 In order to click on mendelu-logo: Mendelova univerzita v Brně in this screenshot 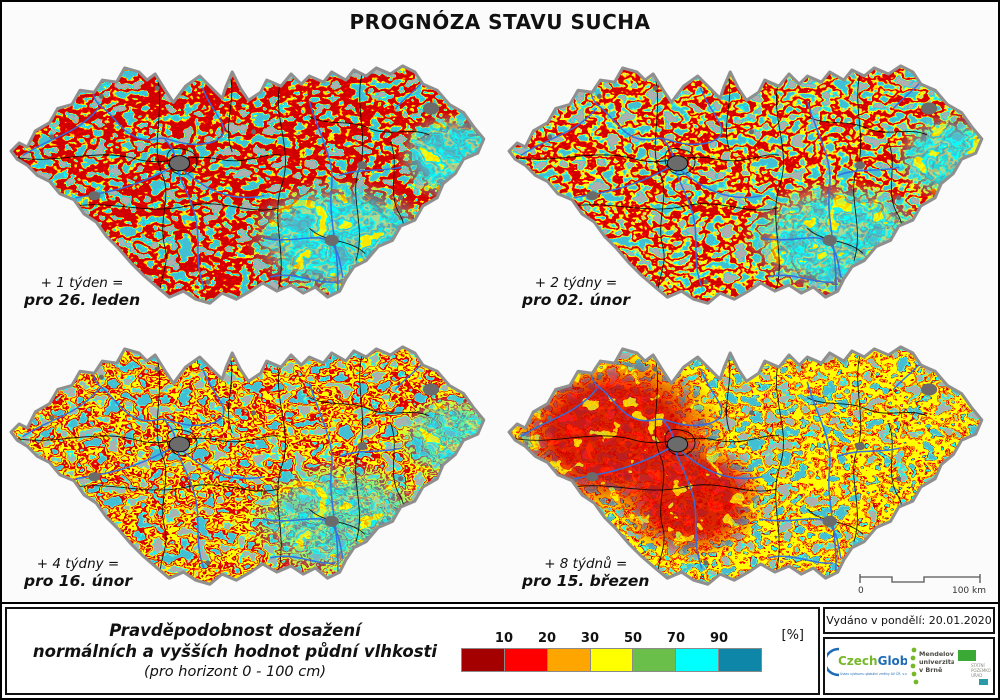, I will do `click(932, 666)`.